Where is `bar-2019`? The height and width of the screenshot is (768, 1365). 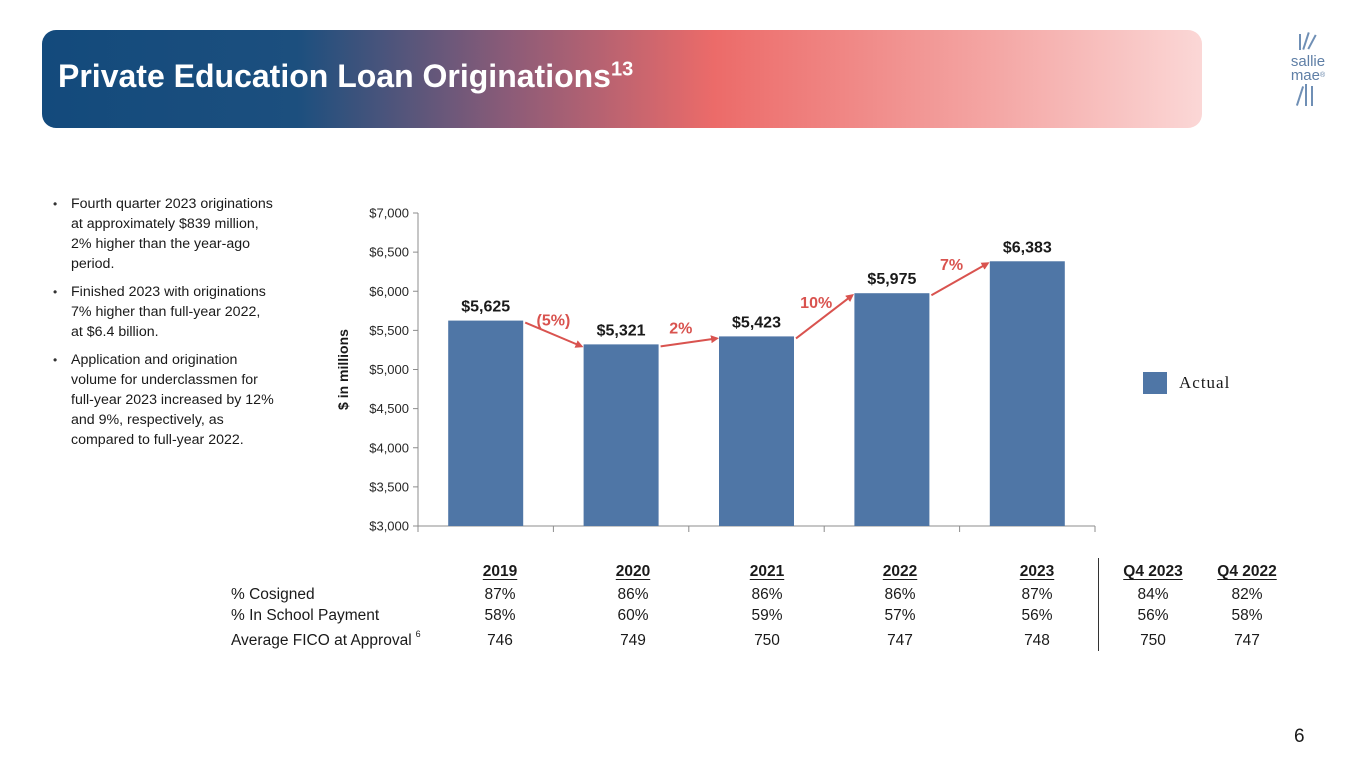
bar-2019 is located at coordinates (486, 423).